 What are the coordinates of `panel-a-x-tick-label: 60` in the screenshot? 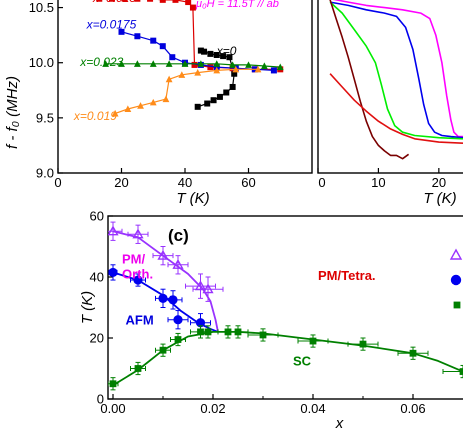 It's located at (248, 182).